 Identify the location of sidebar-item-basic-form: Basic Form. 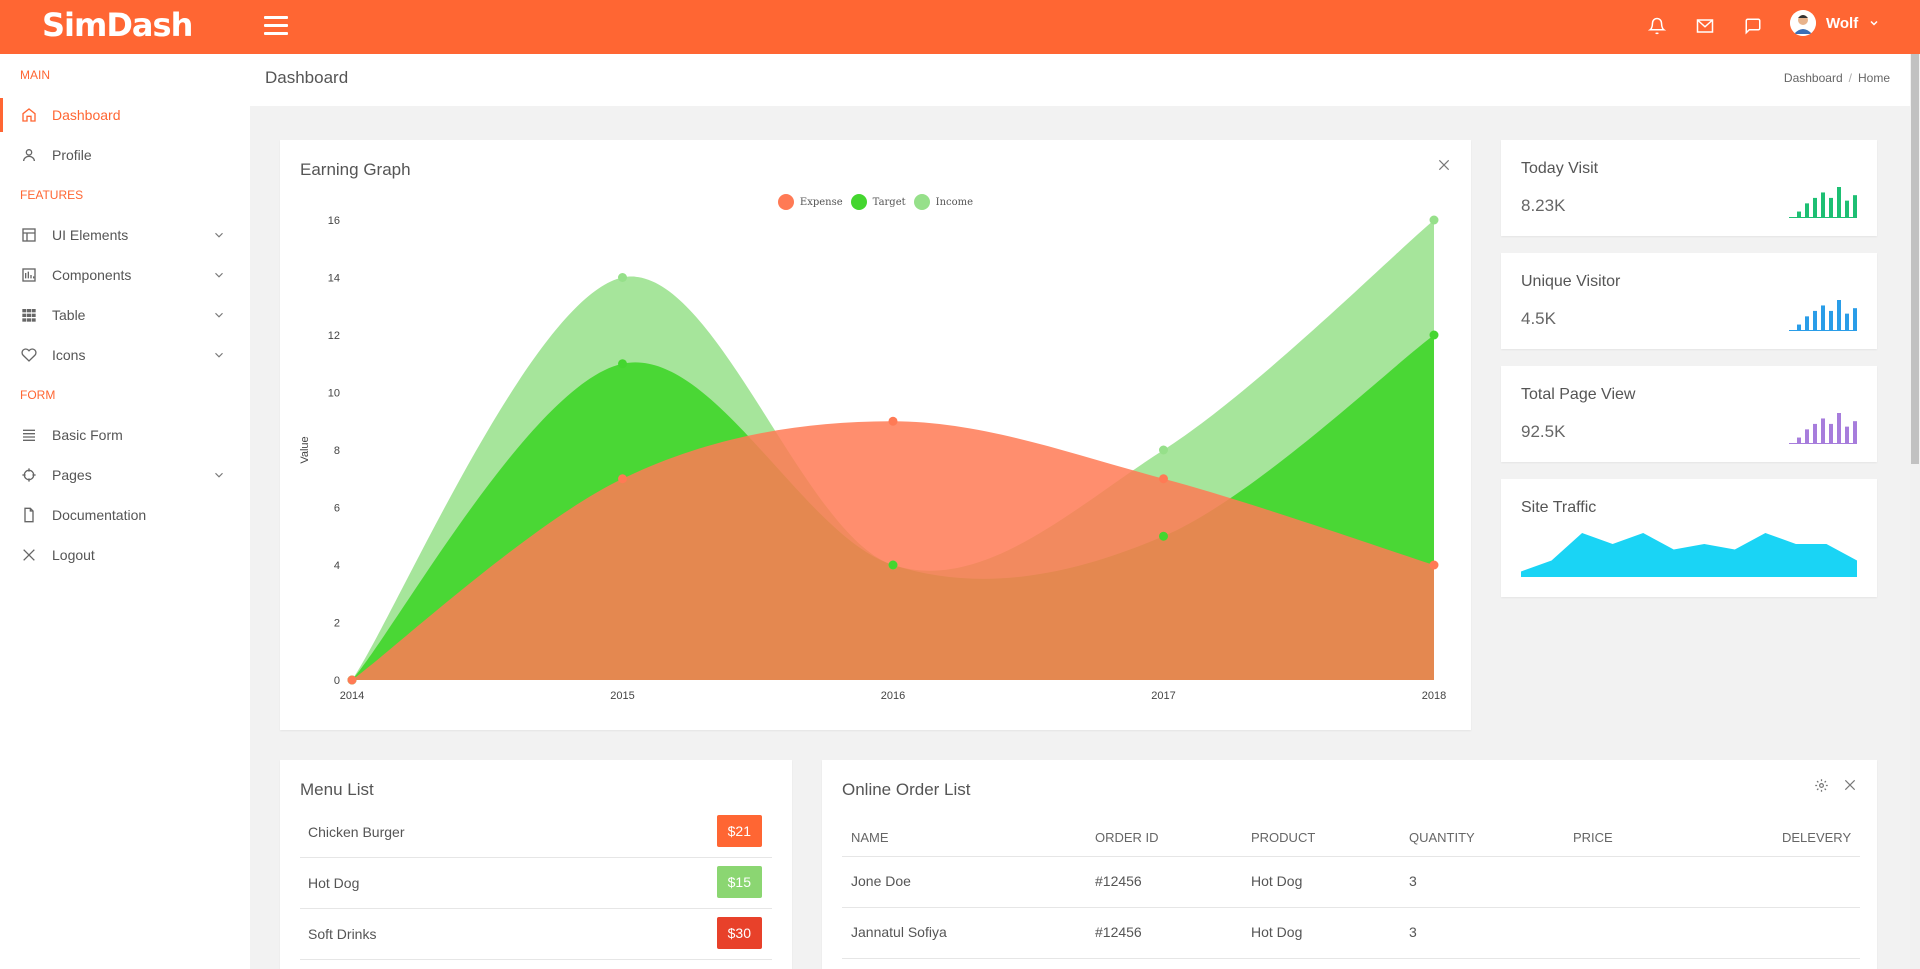
(125, 435).